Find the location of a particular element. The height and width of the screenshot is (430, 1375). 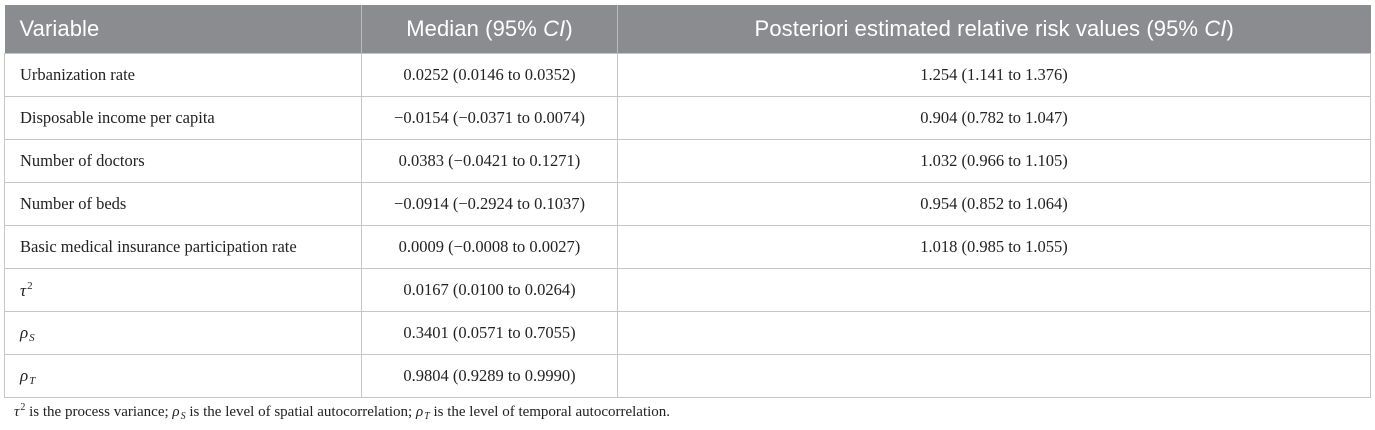

footnote-rho-t-symbol: ρT is located at coordinates (422, 413).